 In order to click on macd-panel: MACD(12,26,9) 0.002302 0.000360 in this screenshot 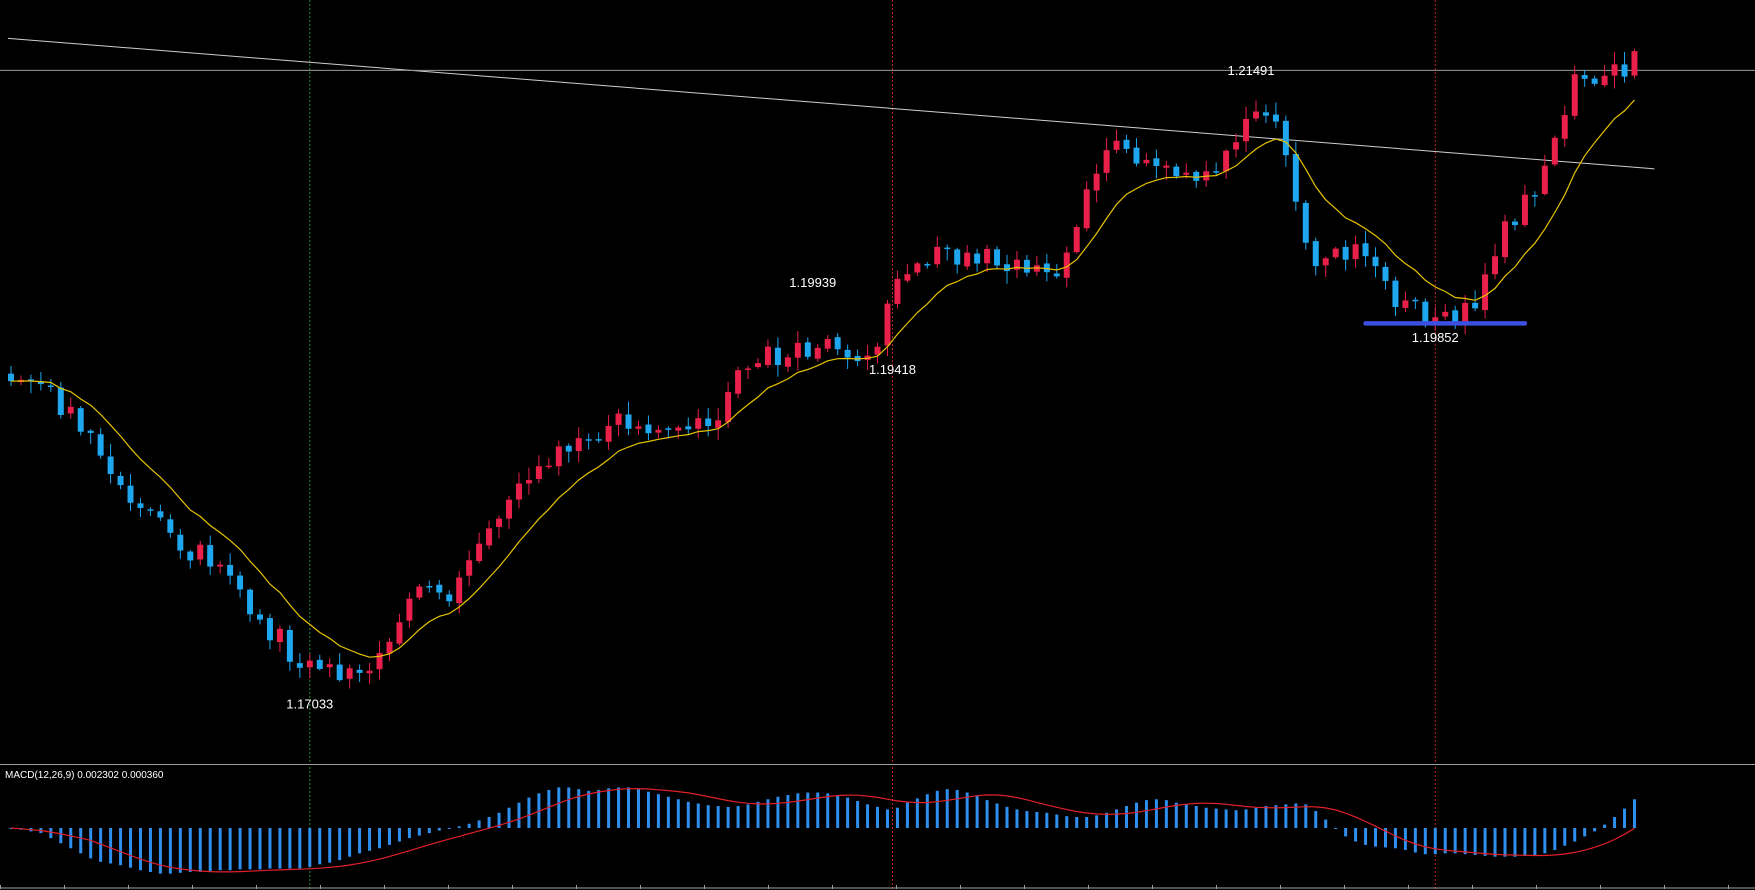, I will do `click(877, 828)`.